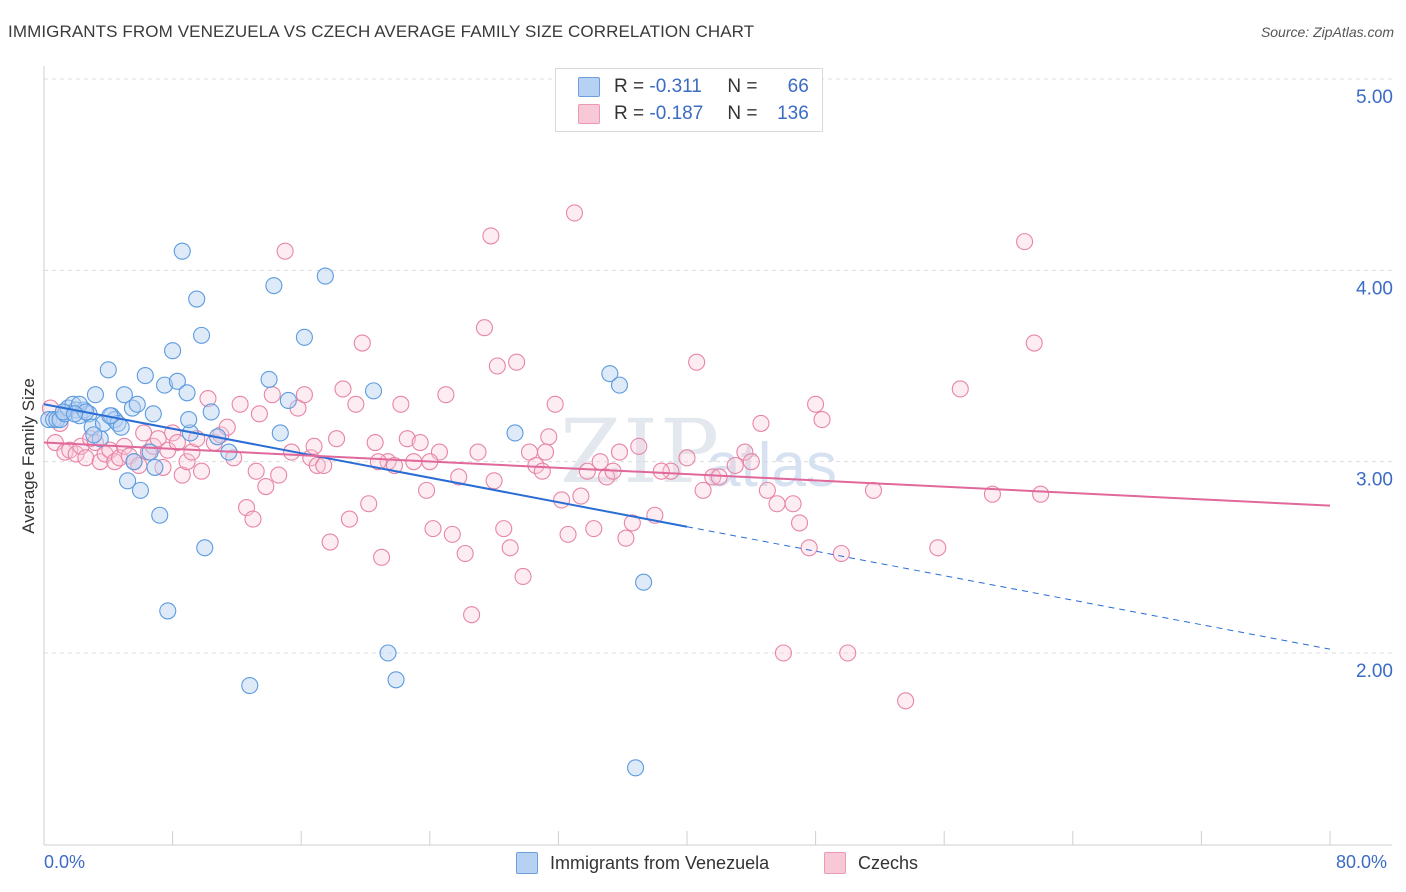 This screenshot has height=892, width=1406. I want to click on x-tick-label-max: 80.0%, so click(1362, 862).